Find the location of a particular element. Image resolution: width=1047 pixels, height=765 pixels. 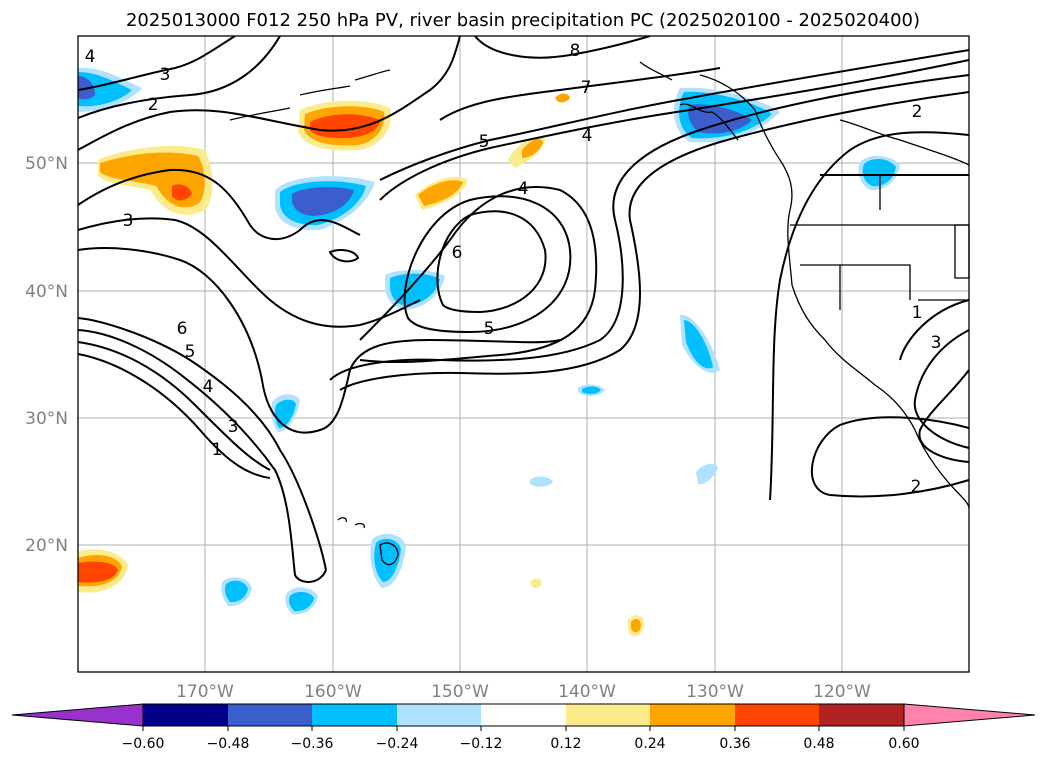

colorbar-tick: 0.12 is located at coordinates (565, 744).